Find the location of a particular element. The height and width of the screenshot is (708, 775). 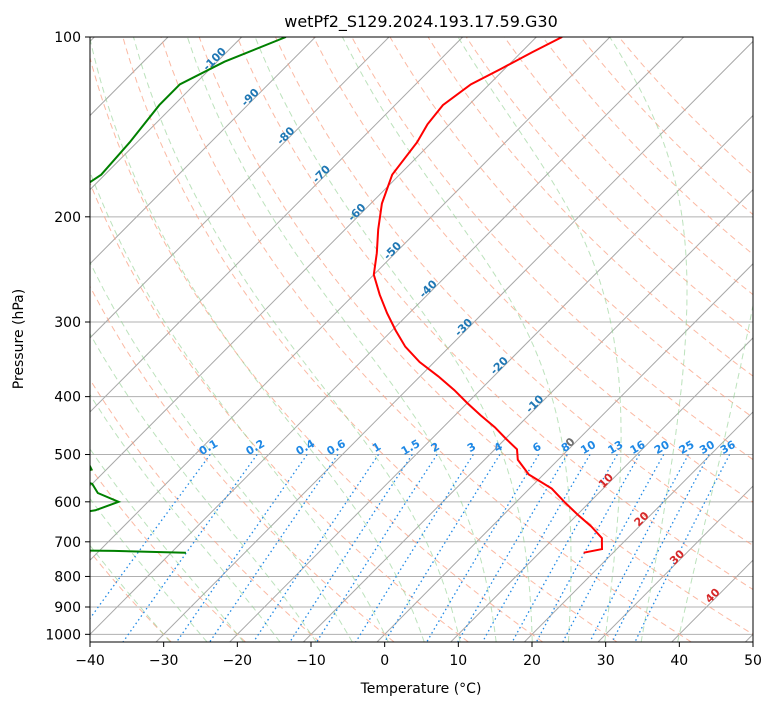

x-tick-label: −30 is located at coordinates (164, 661).